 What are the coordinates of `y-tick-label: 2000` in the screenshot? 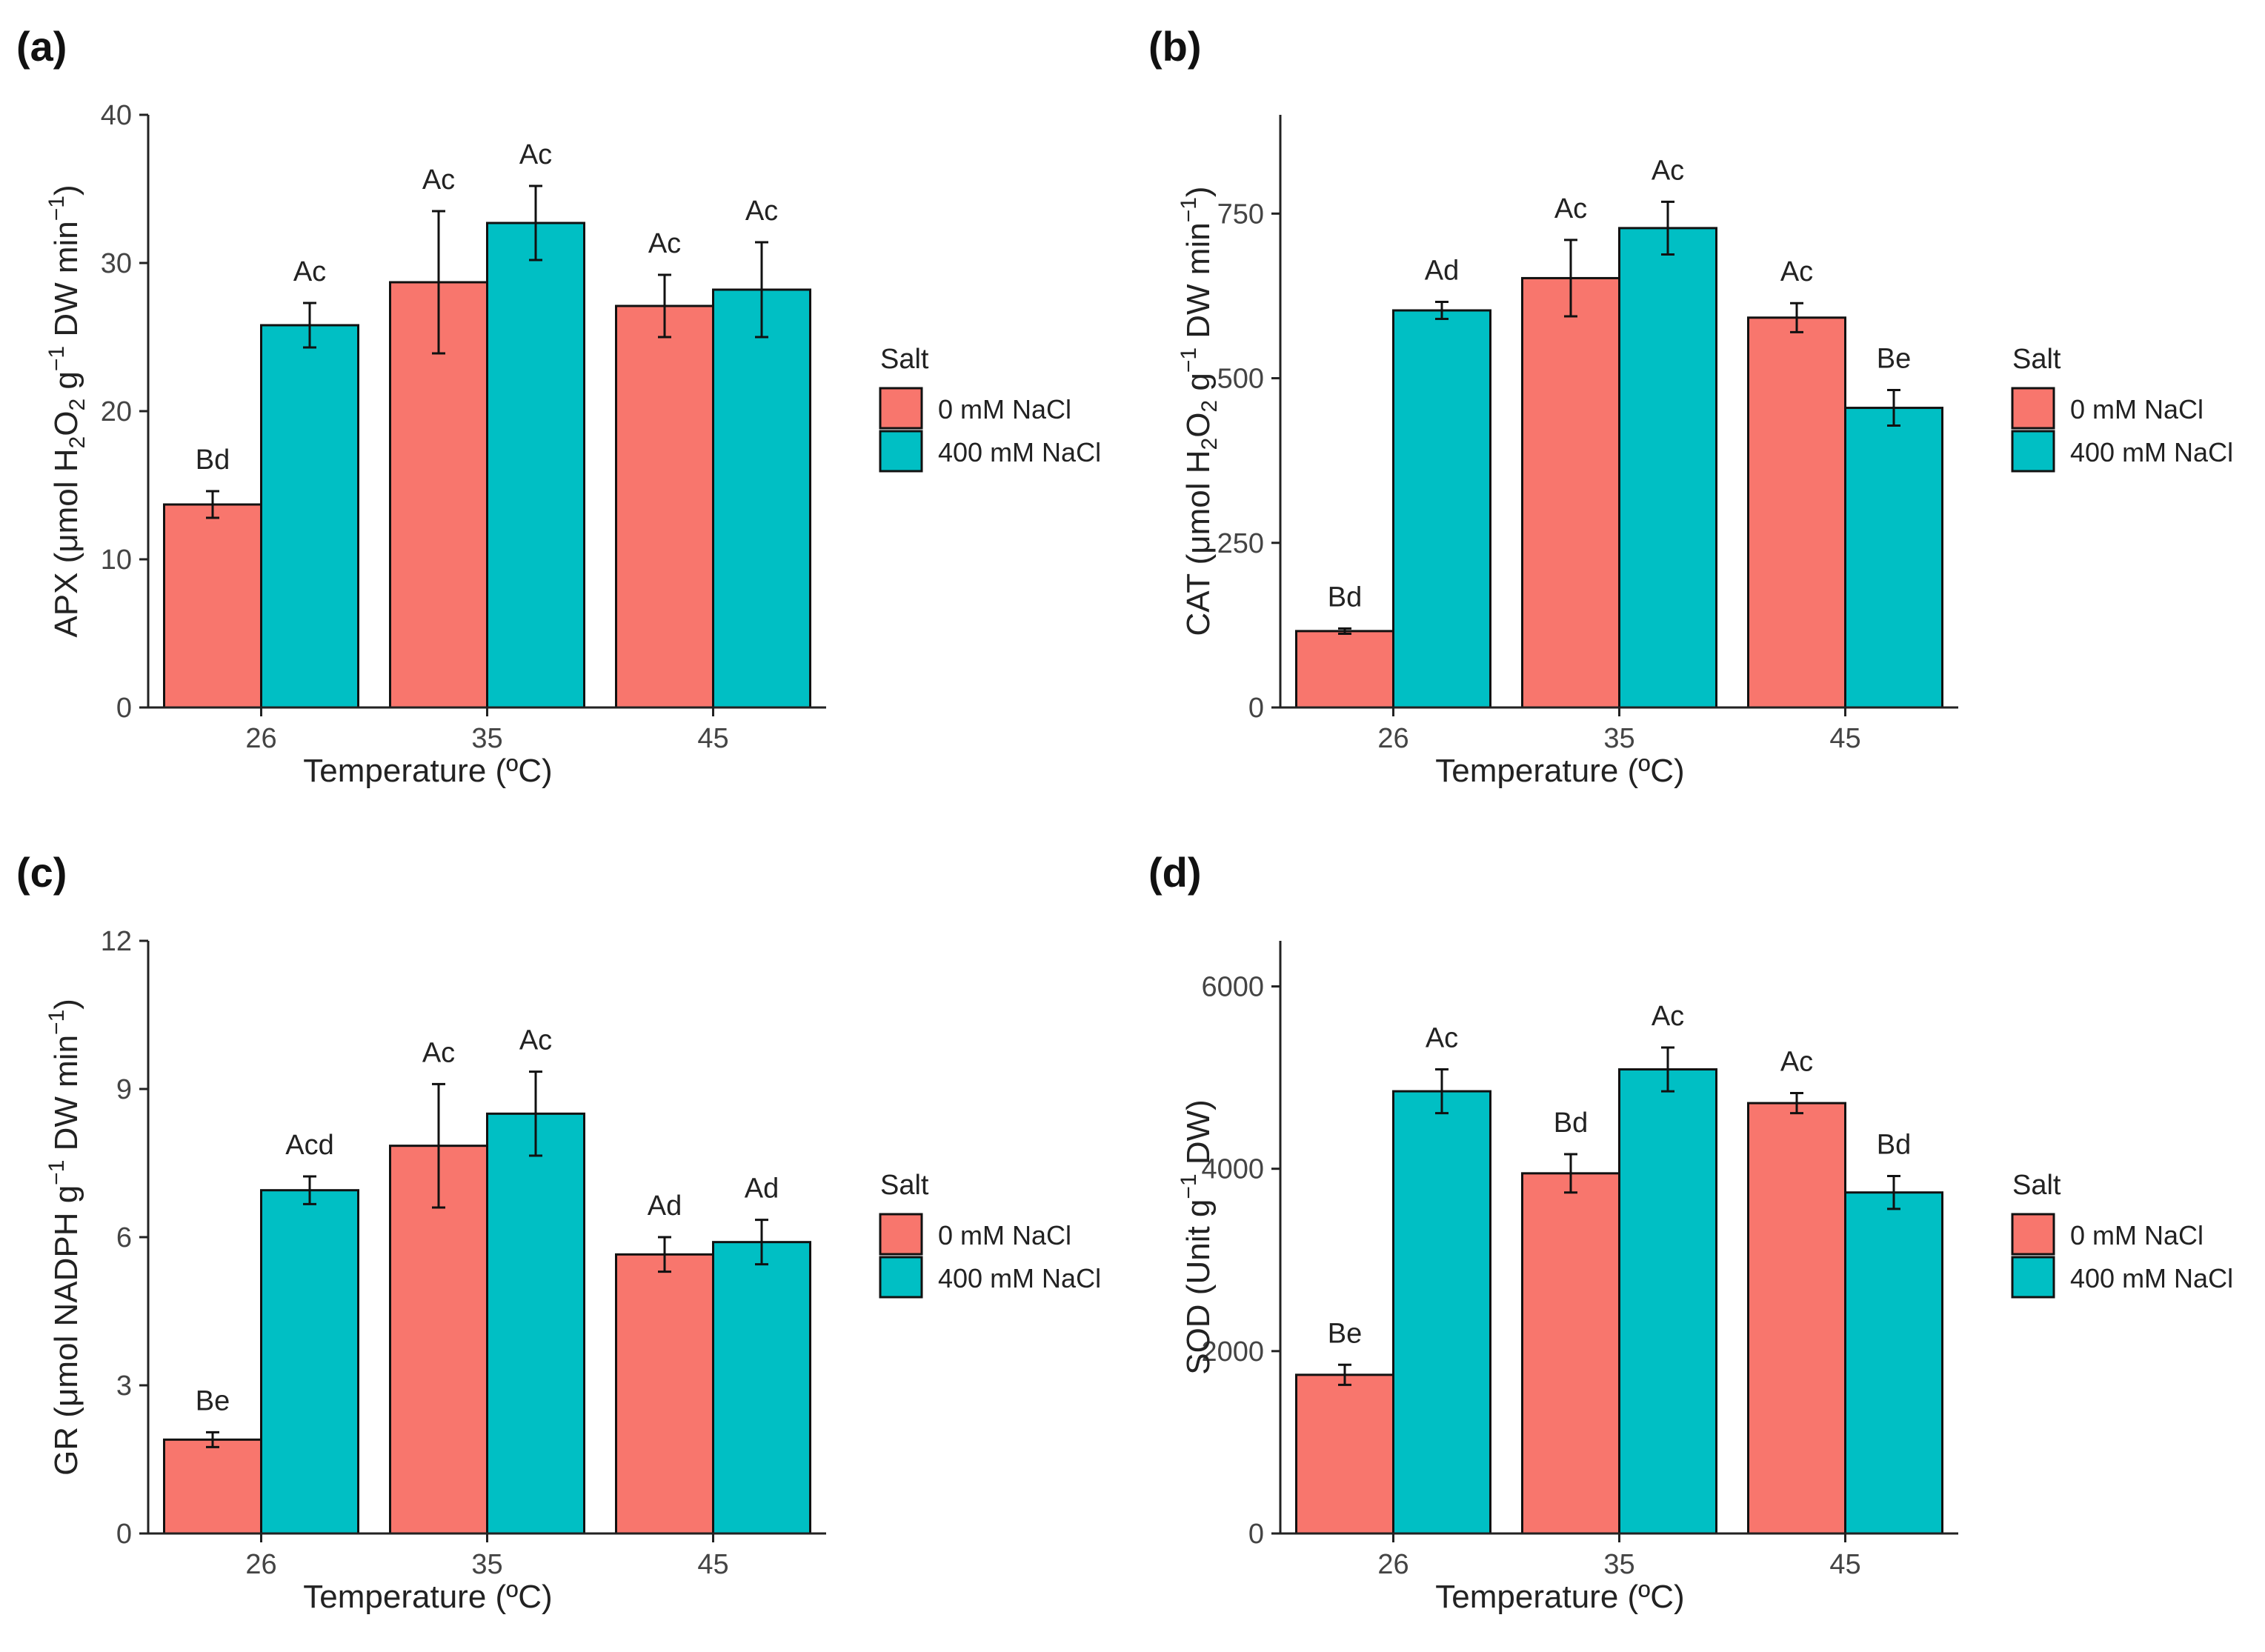 It's located at (1232, 1352).